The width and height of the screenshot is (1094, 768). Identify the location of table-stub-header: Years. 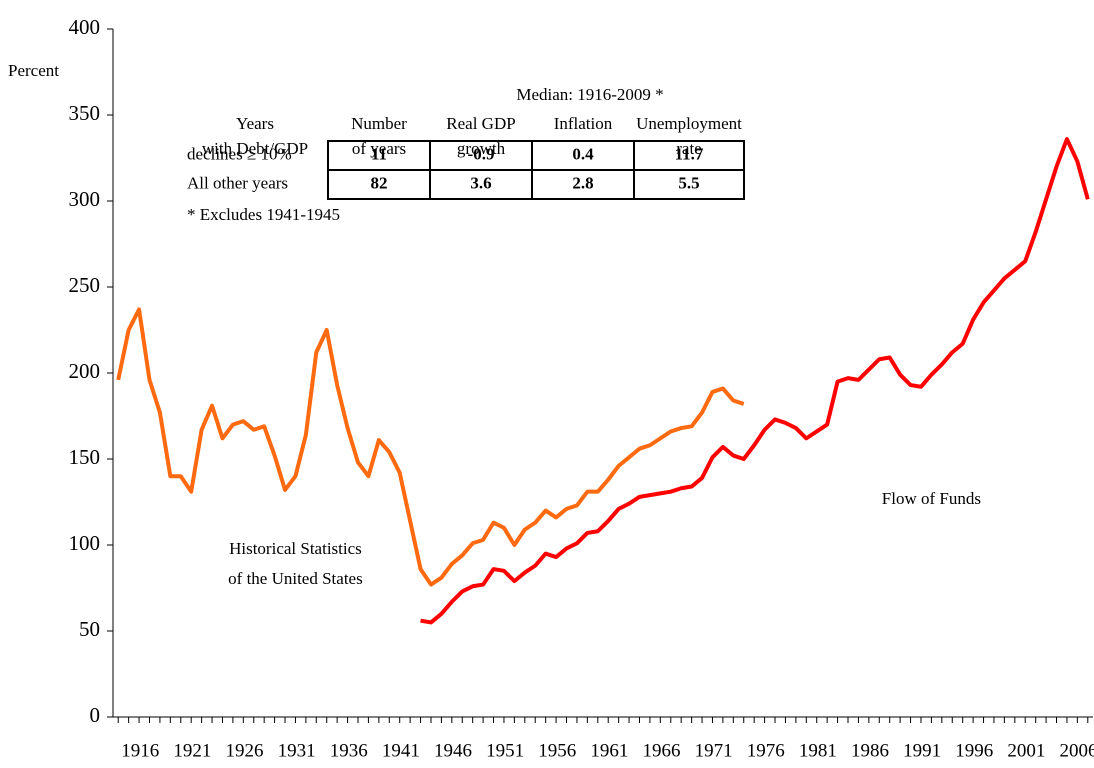
(255, 123).